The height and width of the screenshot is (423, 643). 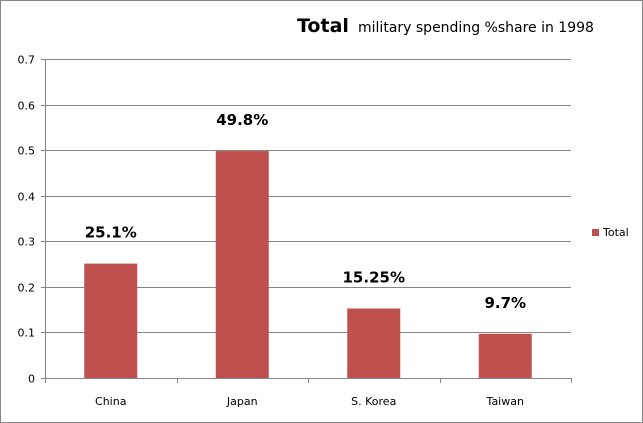 I want to click on y-tick-label: 0.5, so click(x=27, y=151).